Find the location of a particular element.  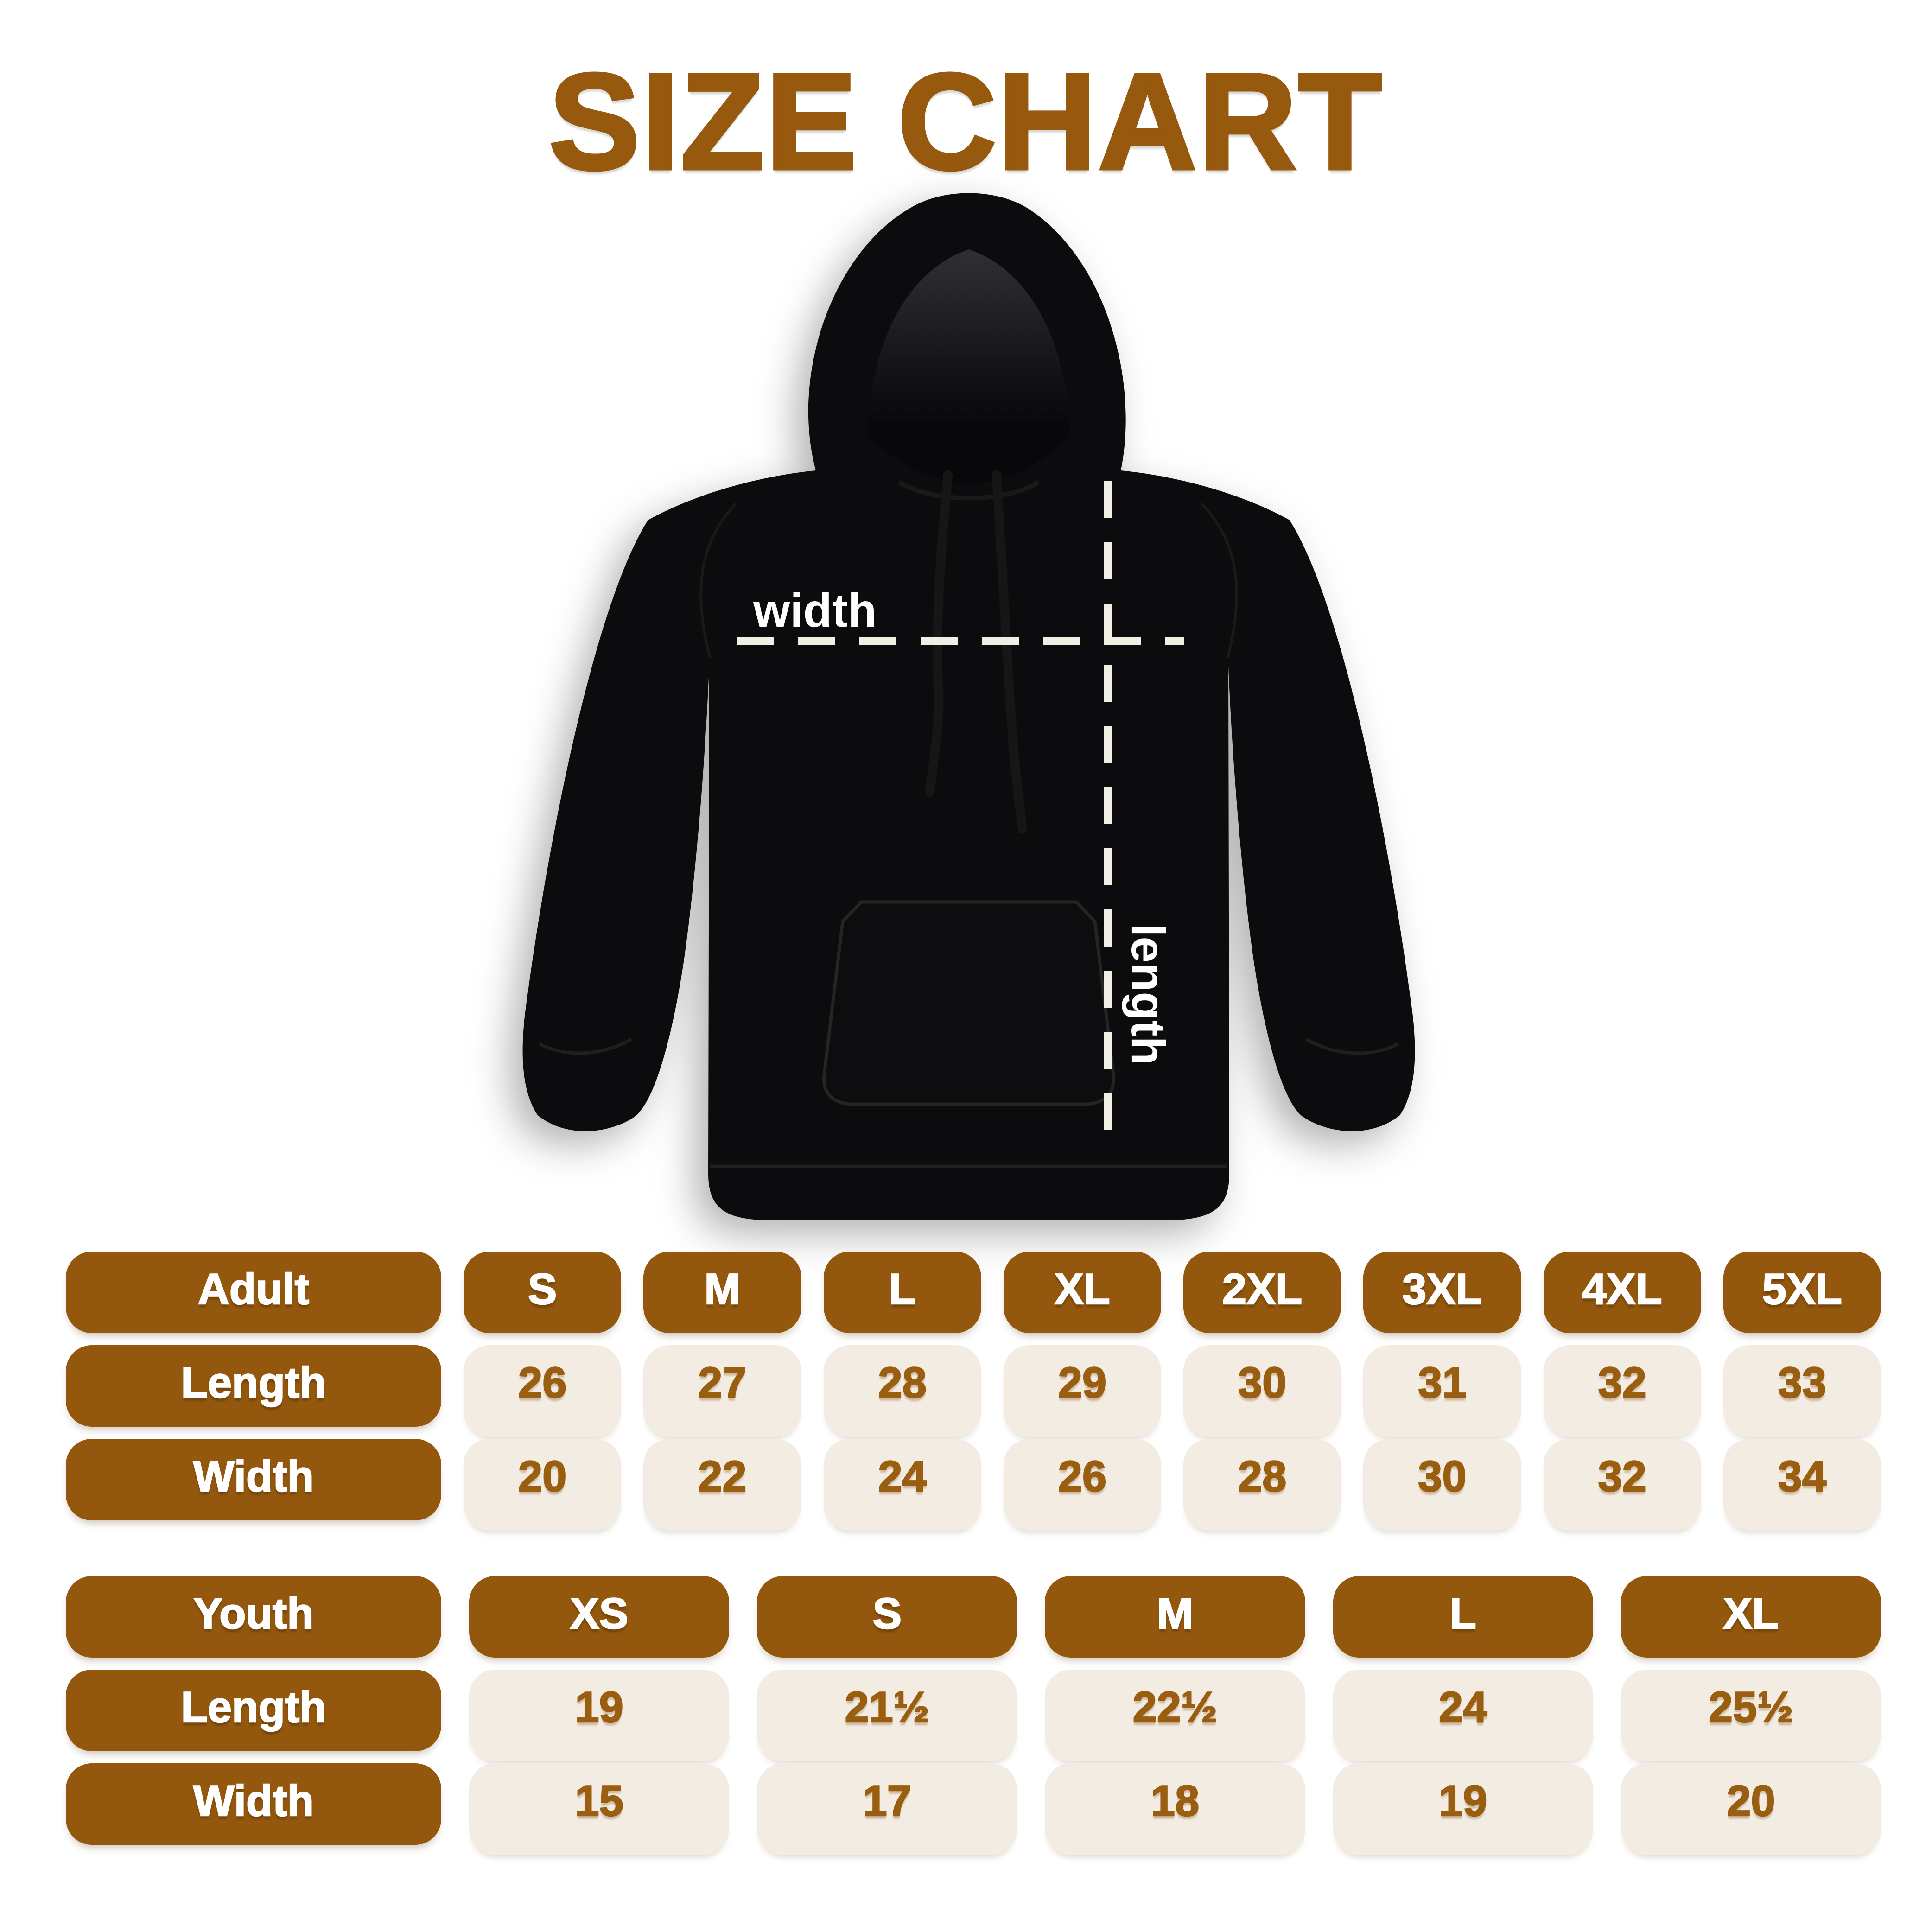

width-label: width is located at coordinates (815, 610).